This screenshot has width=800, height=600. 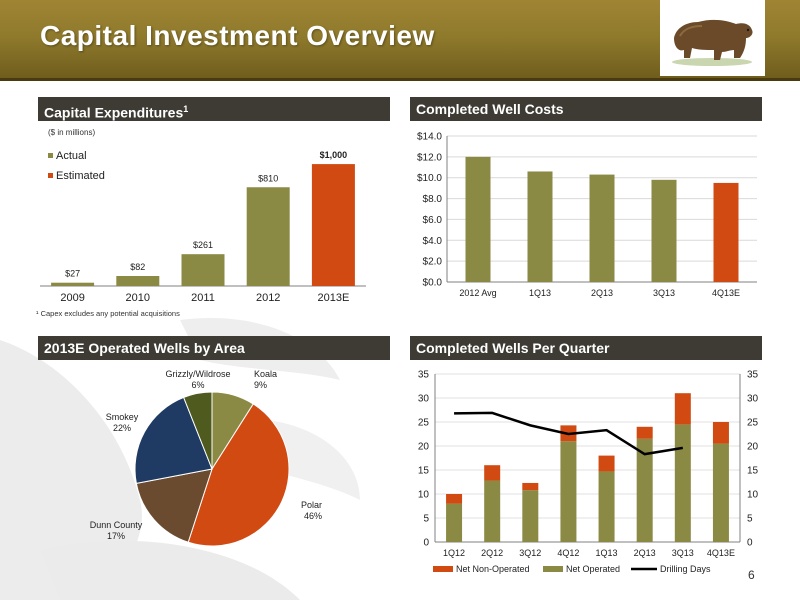 I want to click on y2-tick-label: 35, so click(x=753, y=375).